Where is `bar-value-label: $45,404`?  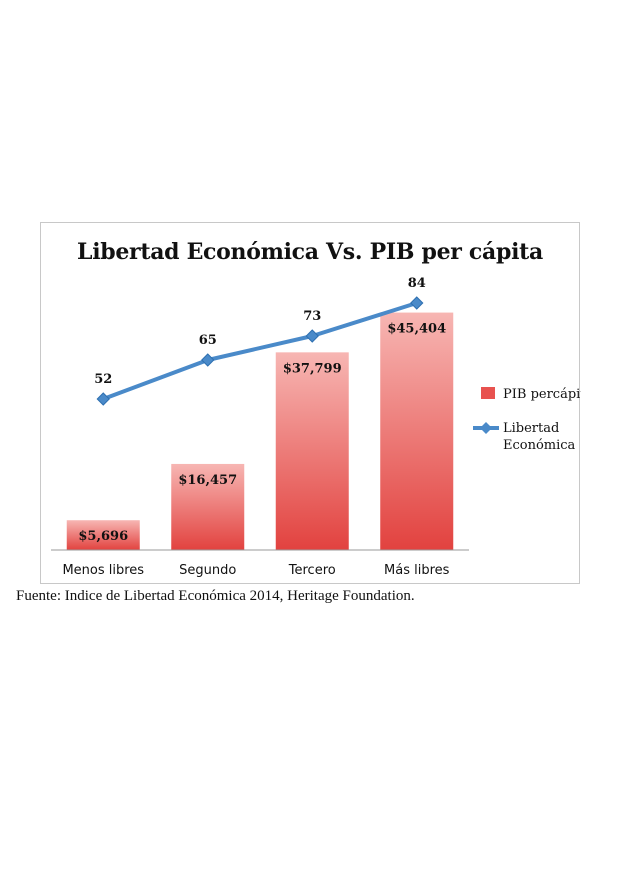
bar-value-label: $45,404 is located at coordinates (416, 329).